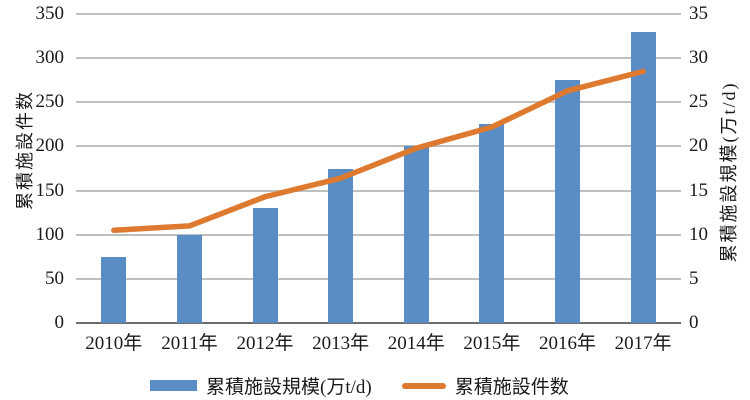 Image resolution: width=750 pixels, height=400 pixels. I want to click on x-axis-tick-label: 2013年, so click(341, 343).